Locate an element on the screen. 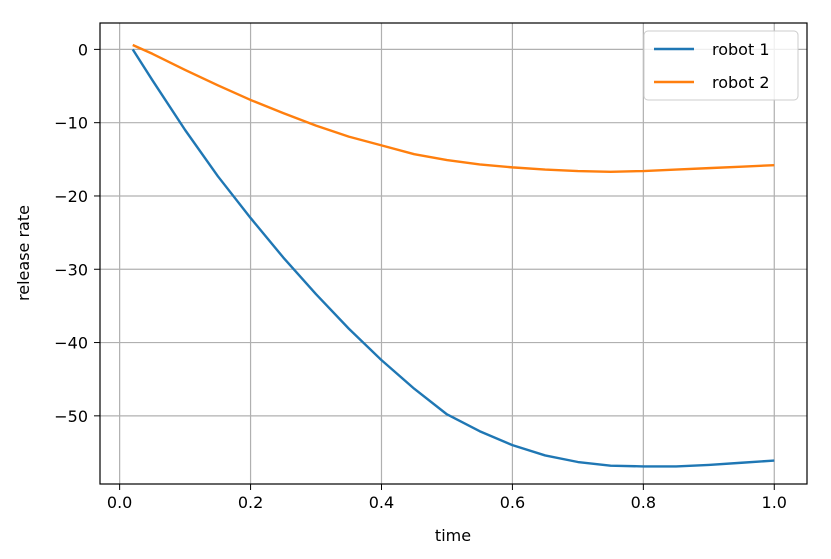 This screenshot has width=831, height=559. y-axis-label: release rate is located at coordinates (23, 253).